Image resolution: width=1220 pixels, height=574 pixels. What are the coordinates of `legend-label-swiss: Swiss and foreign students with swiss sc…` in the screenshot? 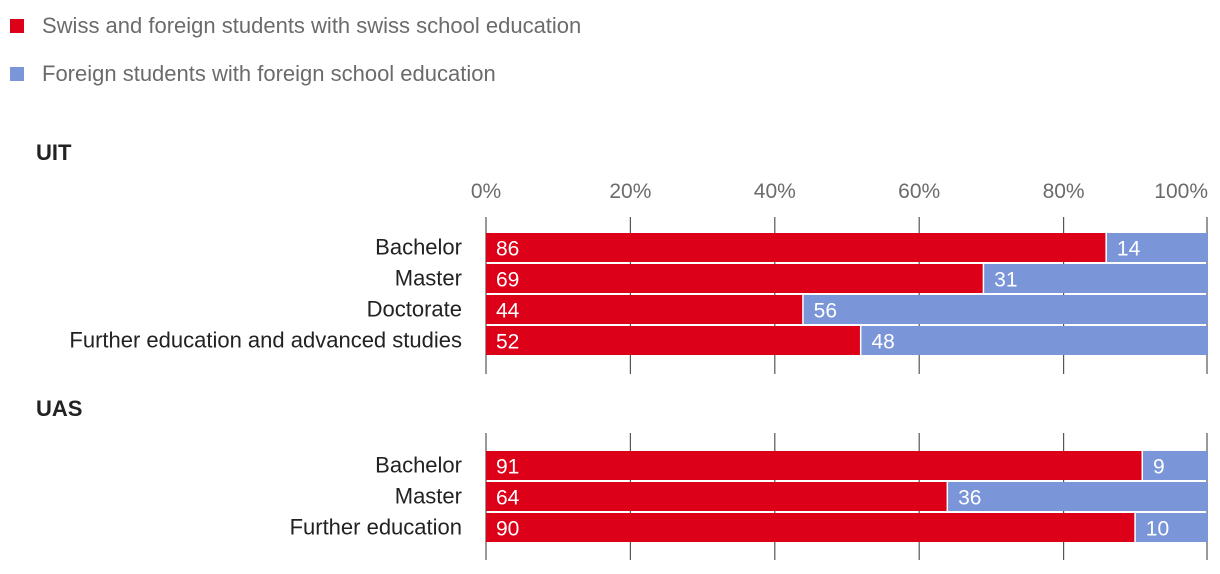 It's located at (312, 25).